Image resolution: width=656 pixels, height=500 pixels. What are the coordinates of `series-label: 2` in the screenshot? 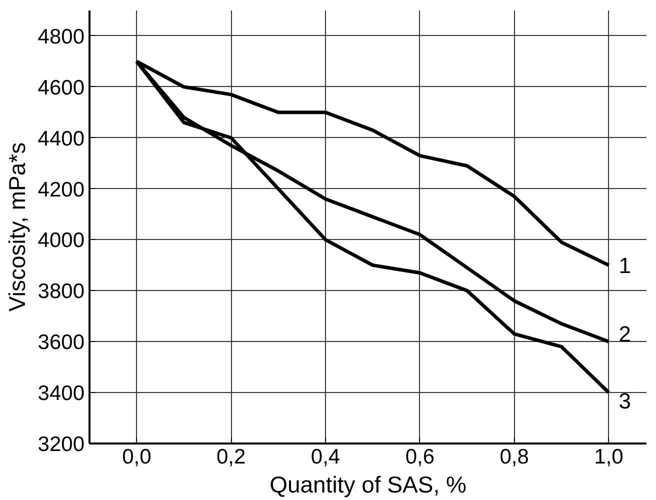 It's located at (624, 334).